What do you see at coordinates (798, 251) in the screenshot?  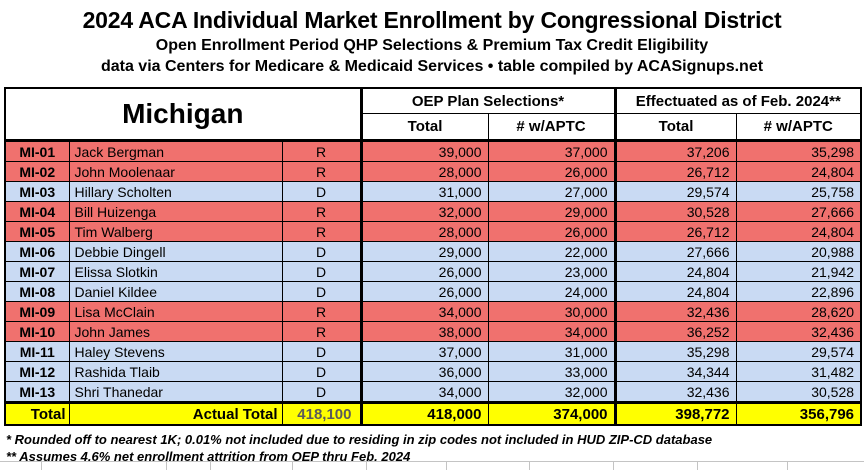 I see `effectuated-aptc-value: 20,988` at bounding box center [798, 251].